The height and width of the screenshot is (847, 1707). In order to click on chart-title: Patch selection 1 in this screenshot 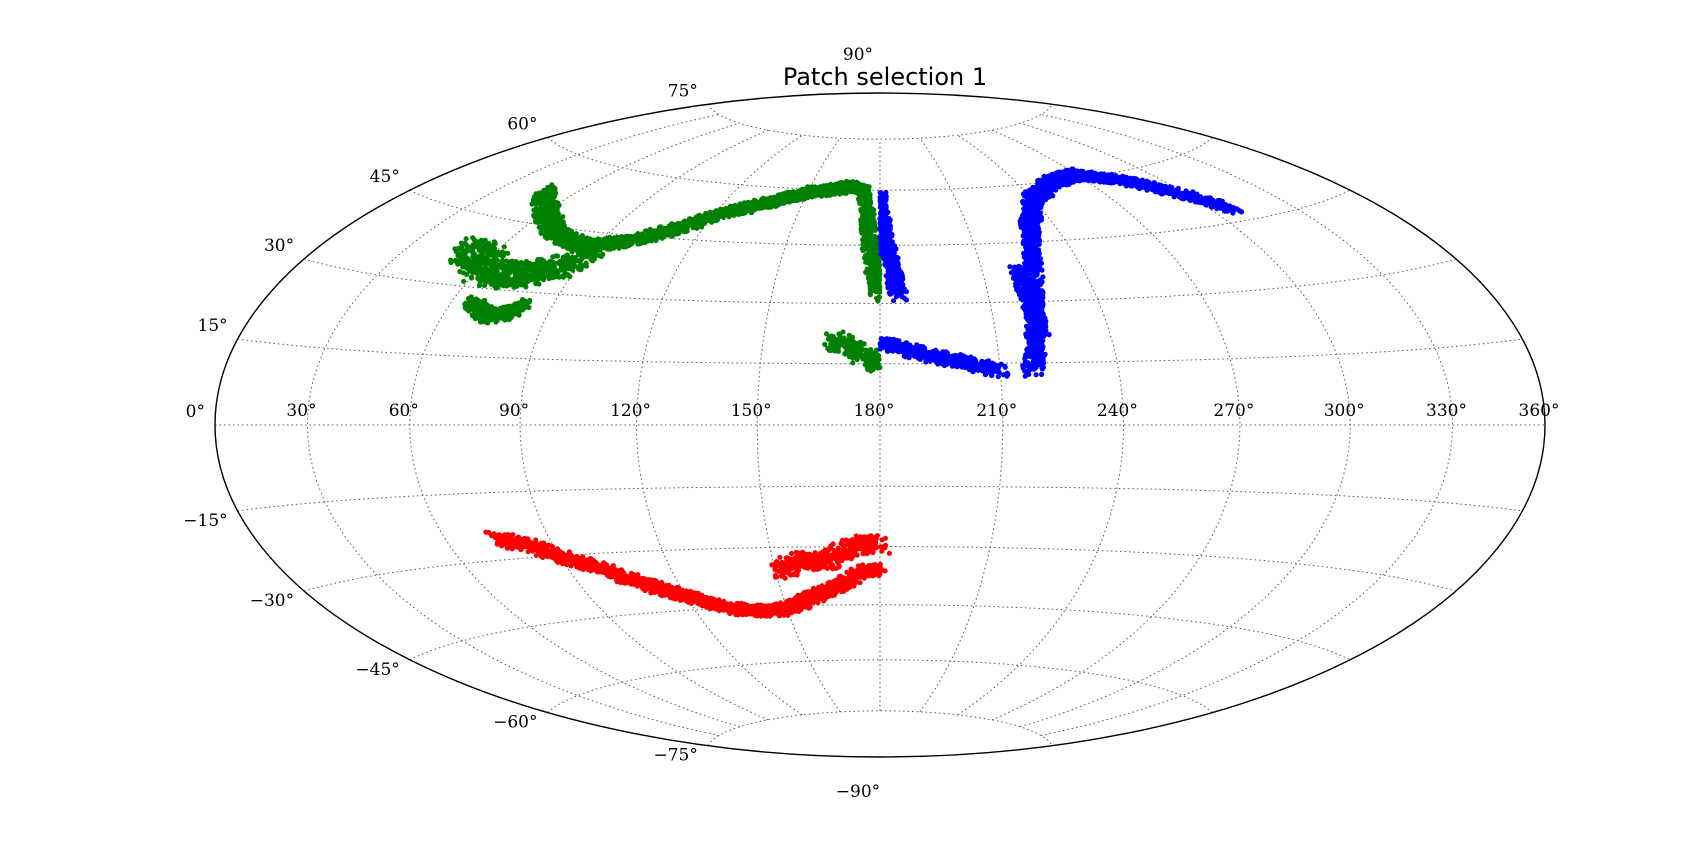, I will do `click(885, 77)`.